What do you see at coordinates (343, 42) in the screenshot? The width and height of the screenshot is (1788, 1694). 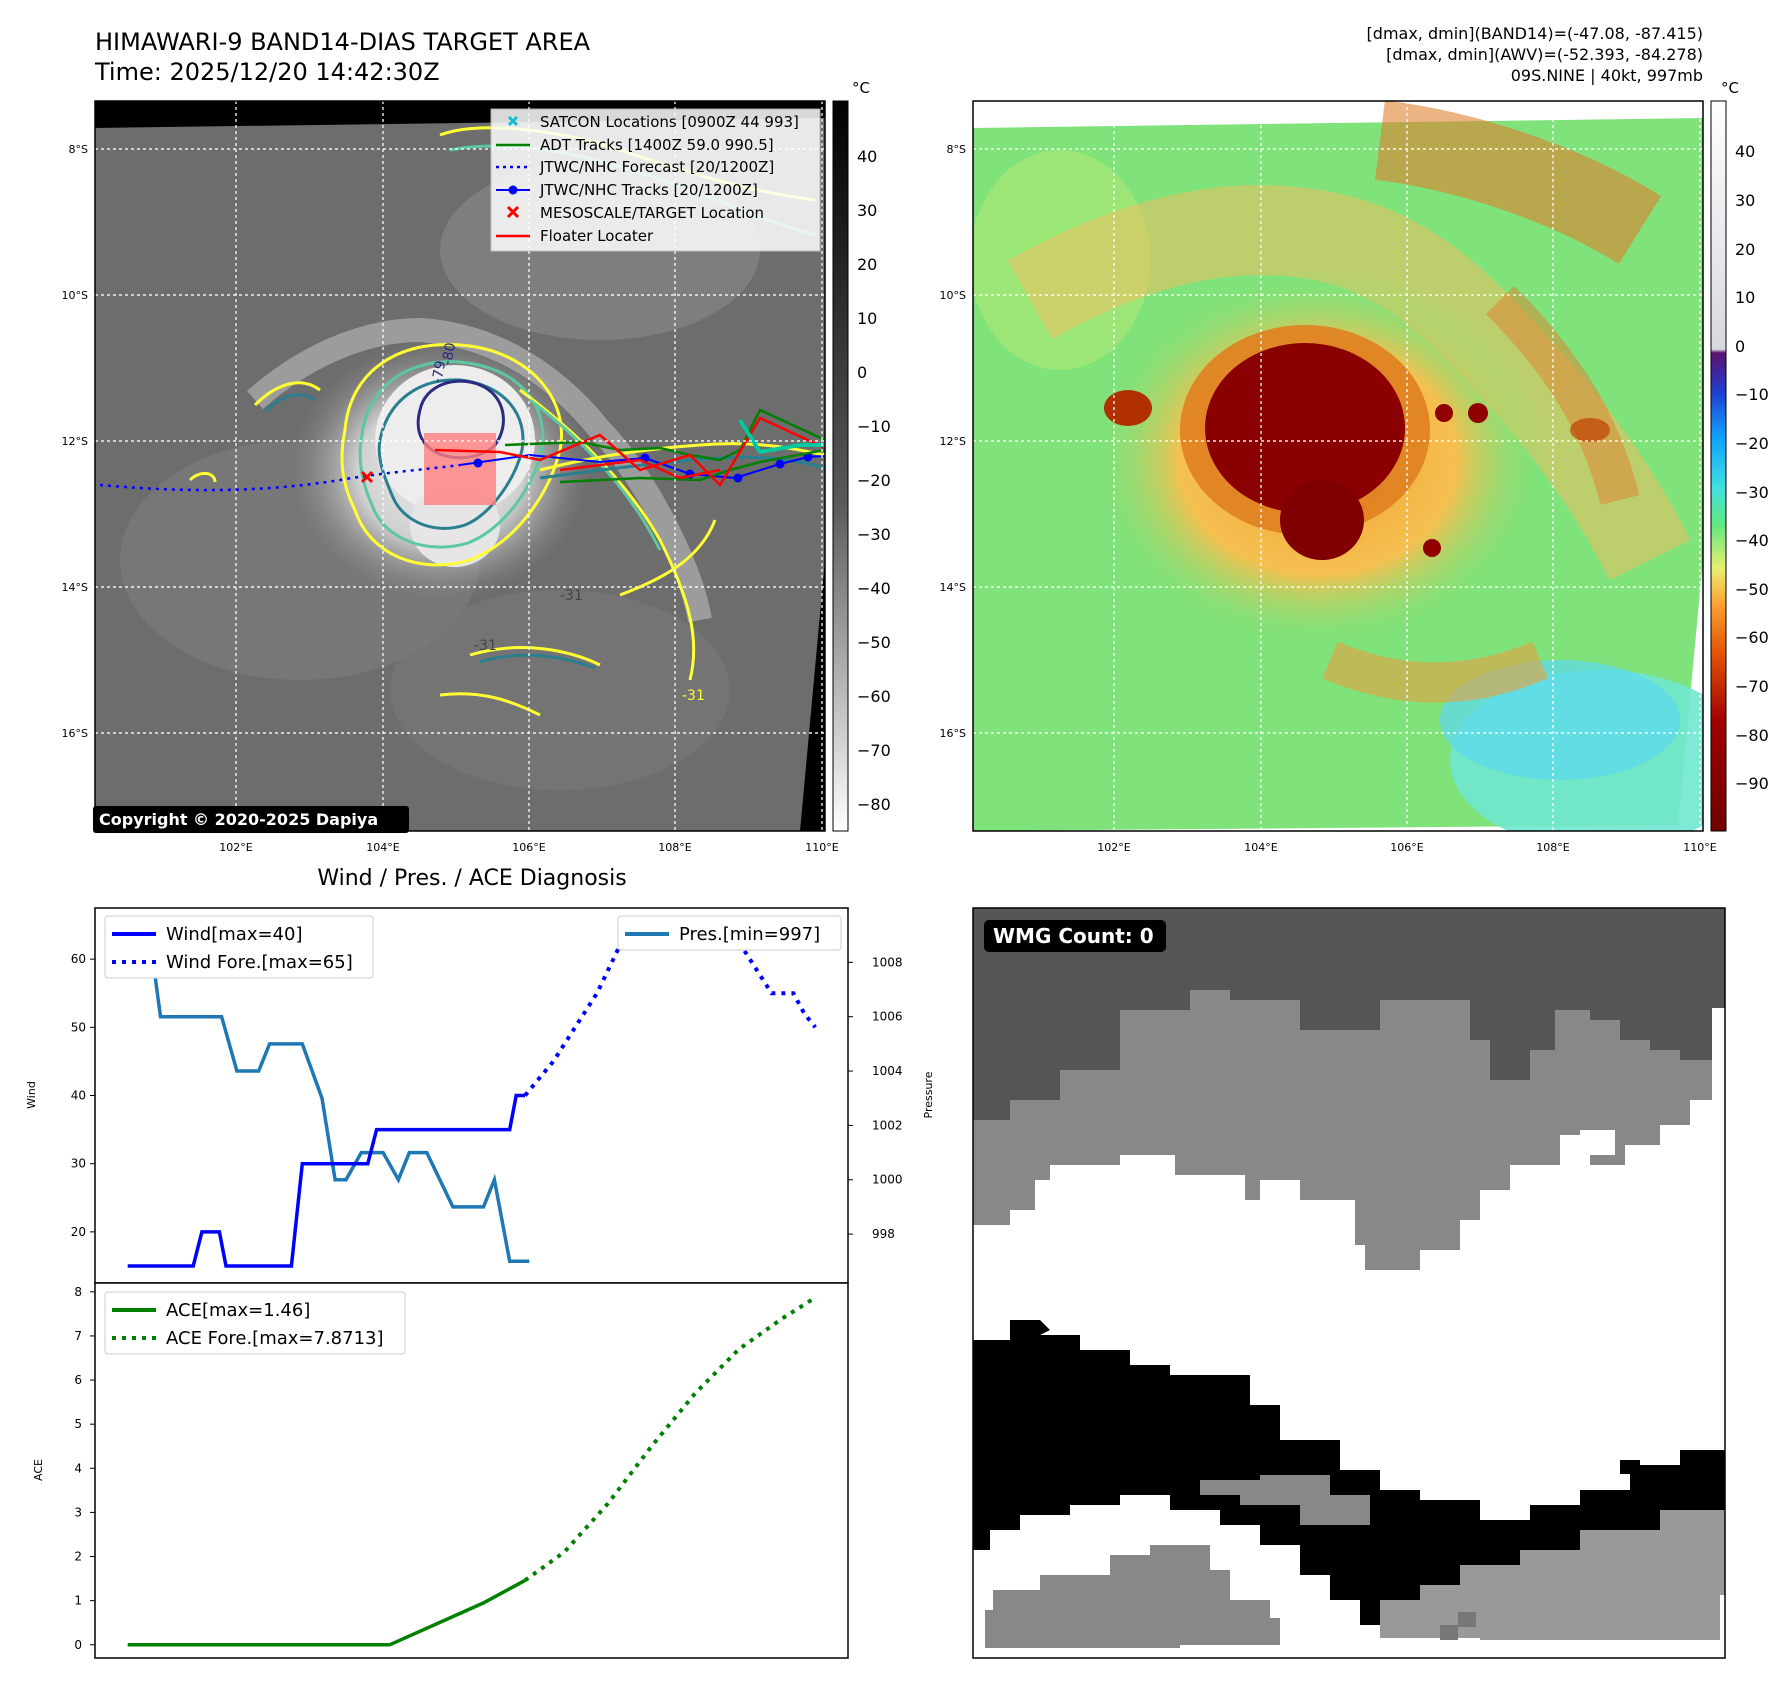 I see `figure-title: HIMAWARI-9 BAND14-DIAS TARGET AREA` at bounding box center [343, 42].